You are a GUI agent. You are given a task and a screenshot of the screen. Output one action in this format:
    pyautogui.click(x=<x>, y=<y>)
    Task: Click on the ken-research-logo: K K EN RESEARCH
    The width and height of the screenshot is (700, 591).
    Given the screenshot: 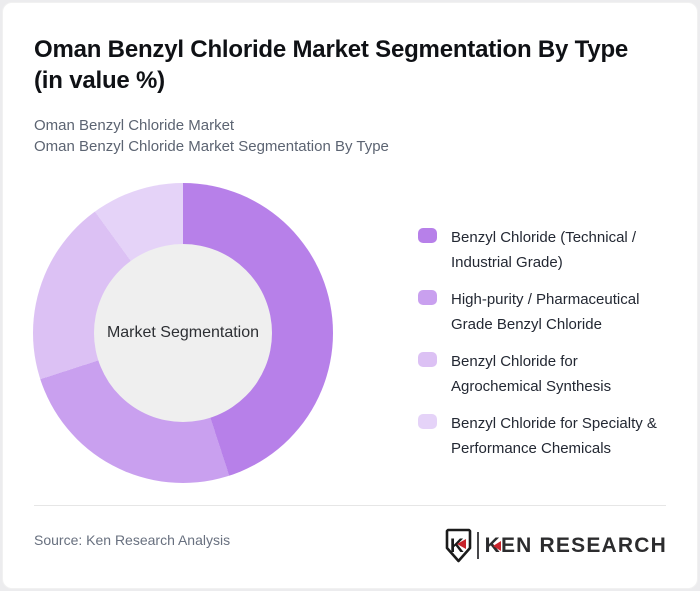 What is the action you would take?
    pyautogui.click(x=556, y=545)
    